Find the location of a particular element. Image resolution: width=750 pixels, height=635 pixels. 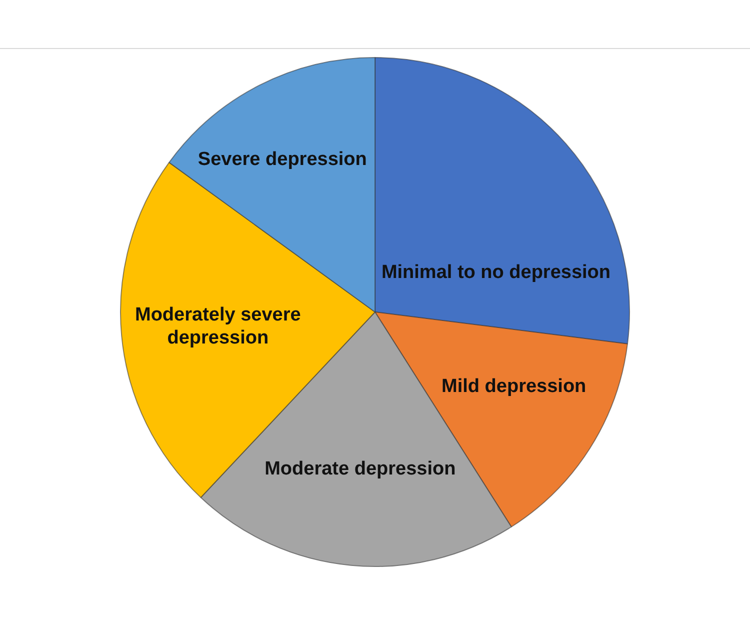

slice-label: Minimal to no depression is located at coordinates (496, 272).